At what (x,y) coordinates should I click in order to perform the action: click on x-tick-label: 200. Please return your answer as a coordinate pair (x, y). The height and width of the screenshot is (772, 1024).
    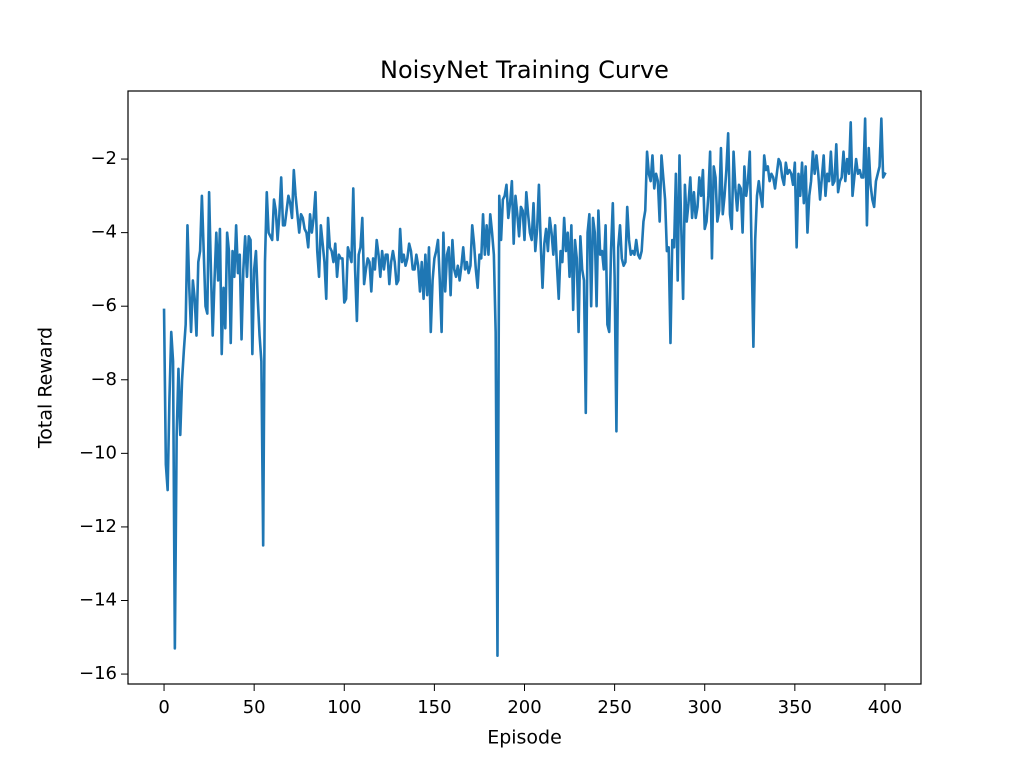
    Looking at the image, I should click on (524, 707).